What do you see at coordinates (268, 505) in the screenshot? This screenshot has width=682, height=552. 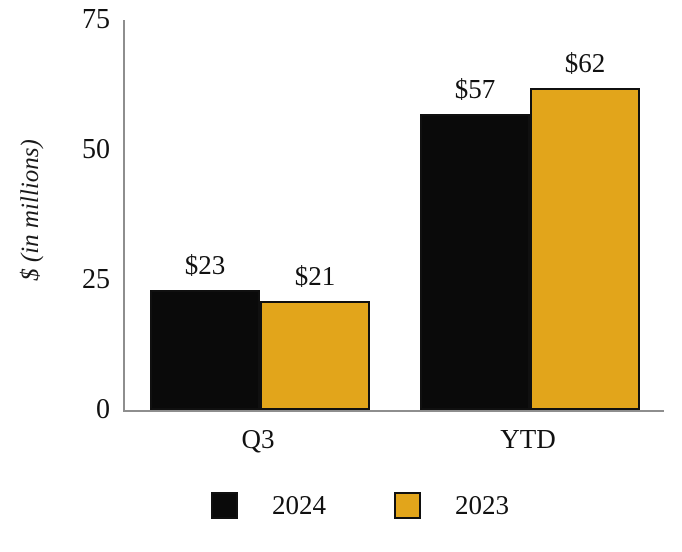 I see `legend-item-2024: 2024` at bounding box center [268, 505].